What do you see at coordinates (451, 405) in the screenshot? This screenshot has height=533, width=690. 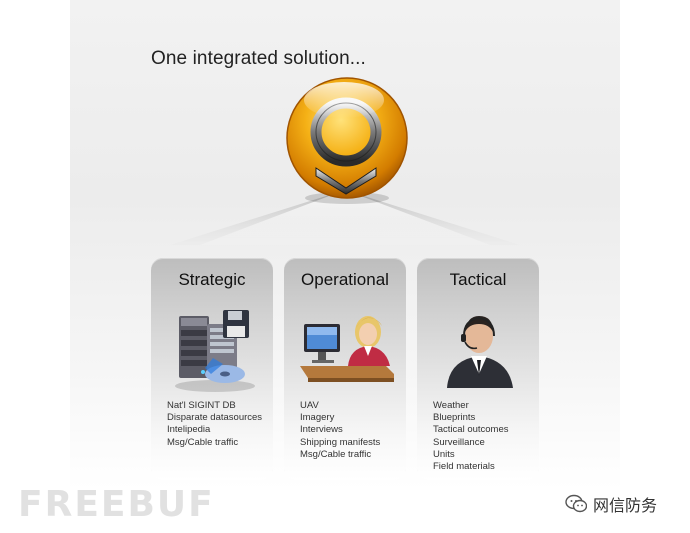 I see `list-item: Weather` at bounding box center [451, 405].